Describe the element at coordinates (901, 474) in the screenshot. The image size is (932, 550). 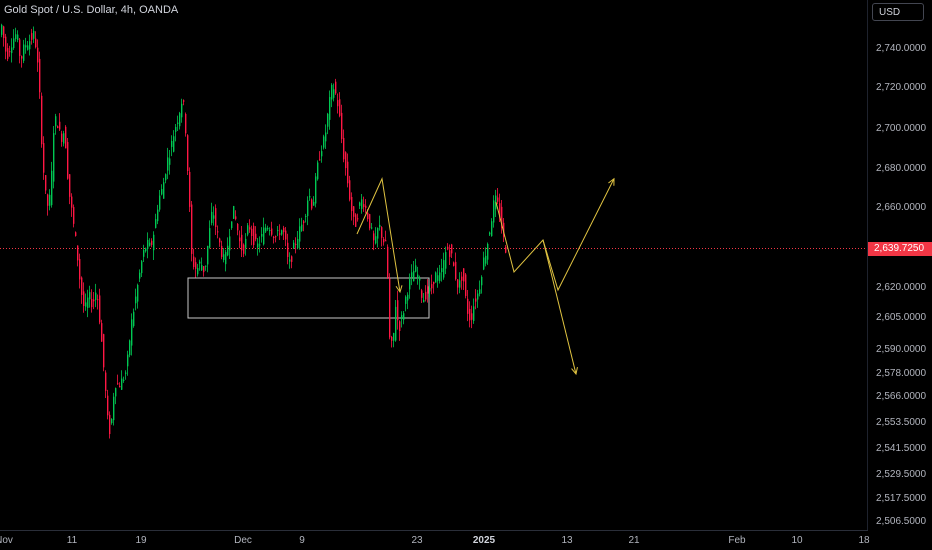
I see `price-tick-label: 2,529.5000` at that location.